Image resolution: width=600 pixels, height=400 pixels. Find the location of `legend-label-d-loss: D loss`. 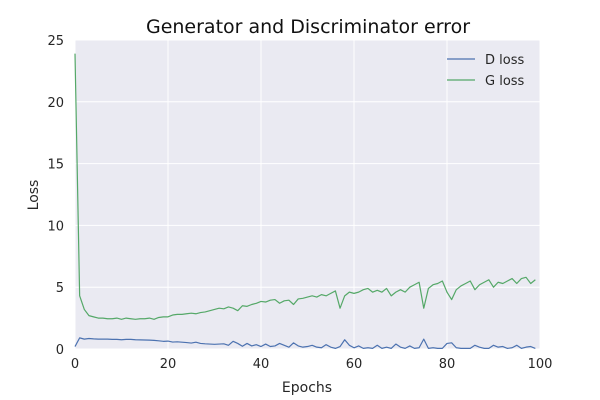

legend-label-d-loss: D loss is located at coordinates (504, 60).